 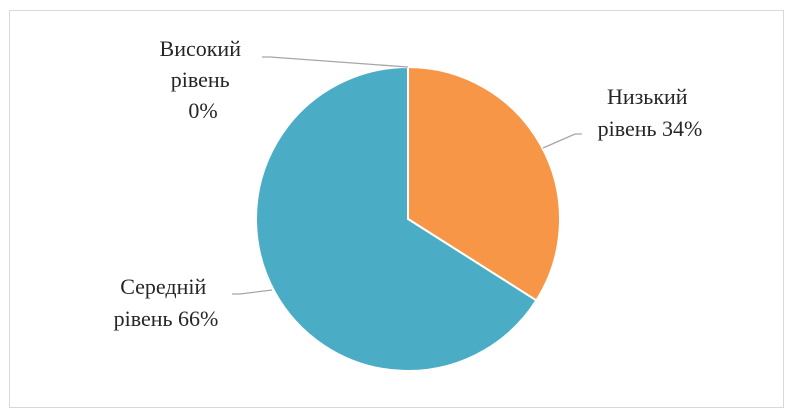 I want to click on label-low: Низький рівень 34%, so click(x=650, y=112).